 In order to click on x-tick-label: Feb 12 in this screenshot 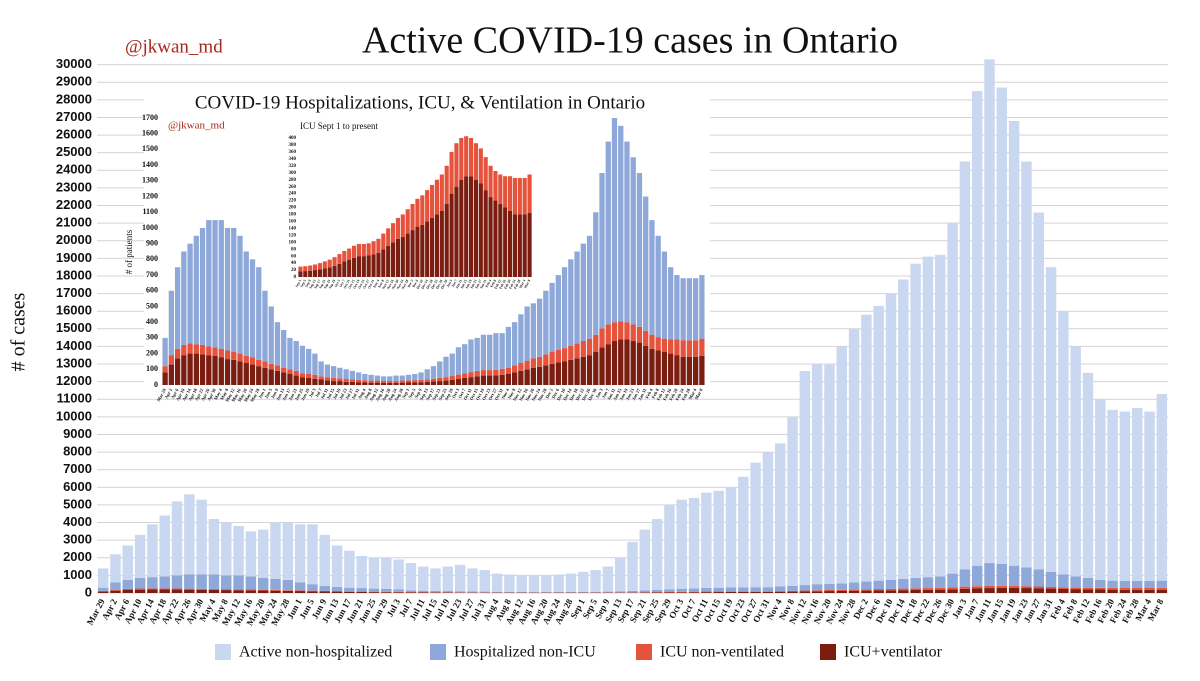, I will do `click(498, 284)`.